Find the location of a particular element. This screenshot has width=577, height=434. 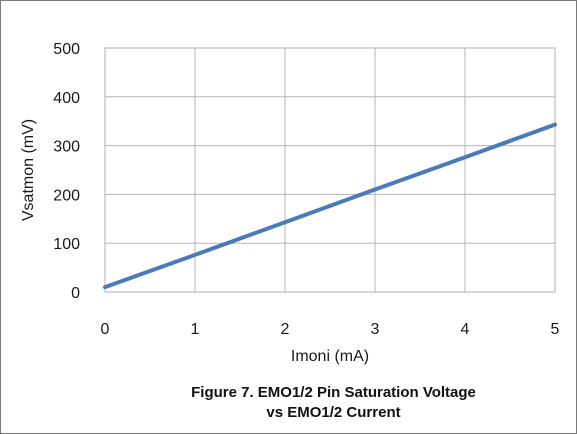

y-tick-label: 0 is located at coordinates (75, 293).